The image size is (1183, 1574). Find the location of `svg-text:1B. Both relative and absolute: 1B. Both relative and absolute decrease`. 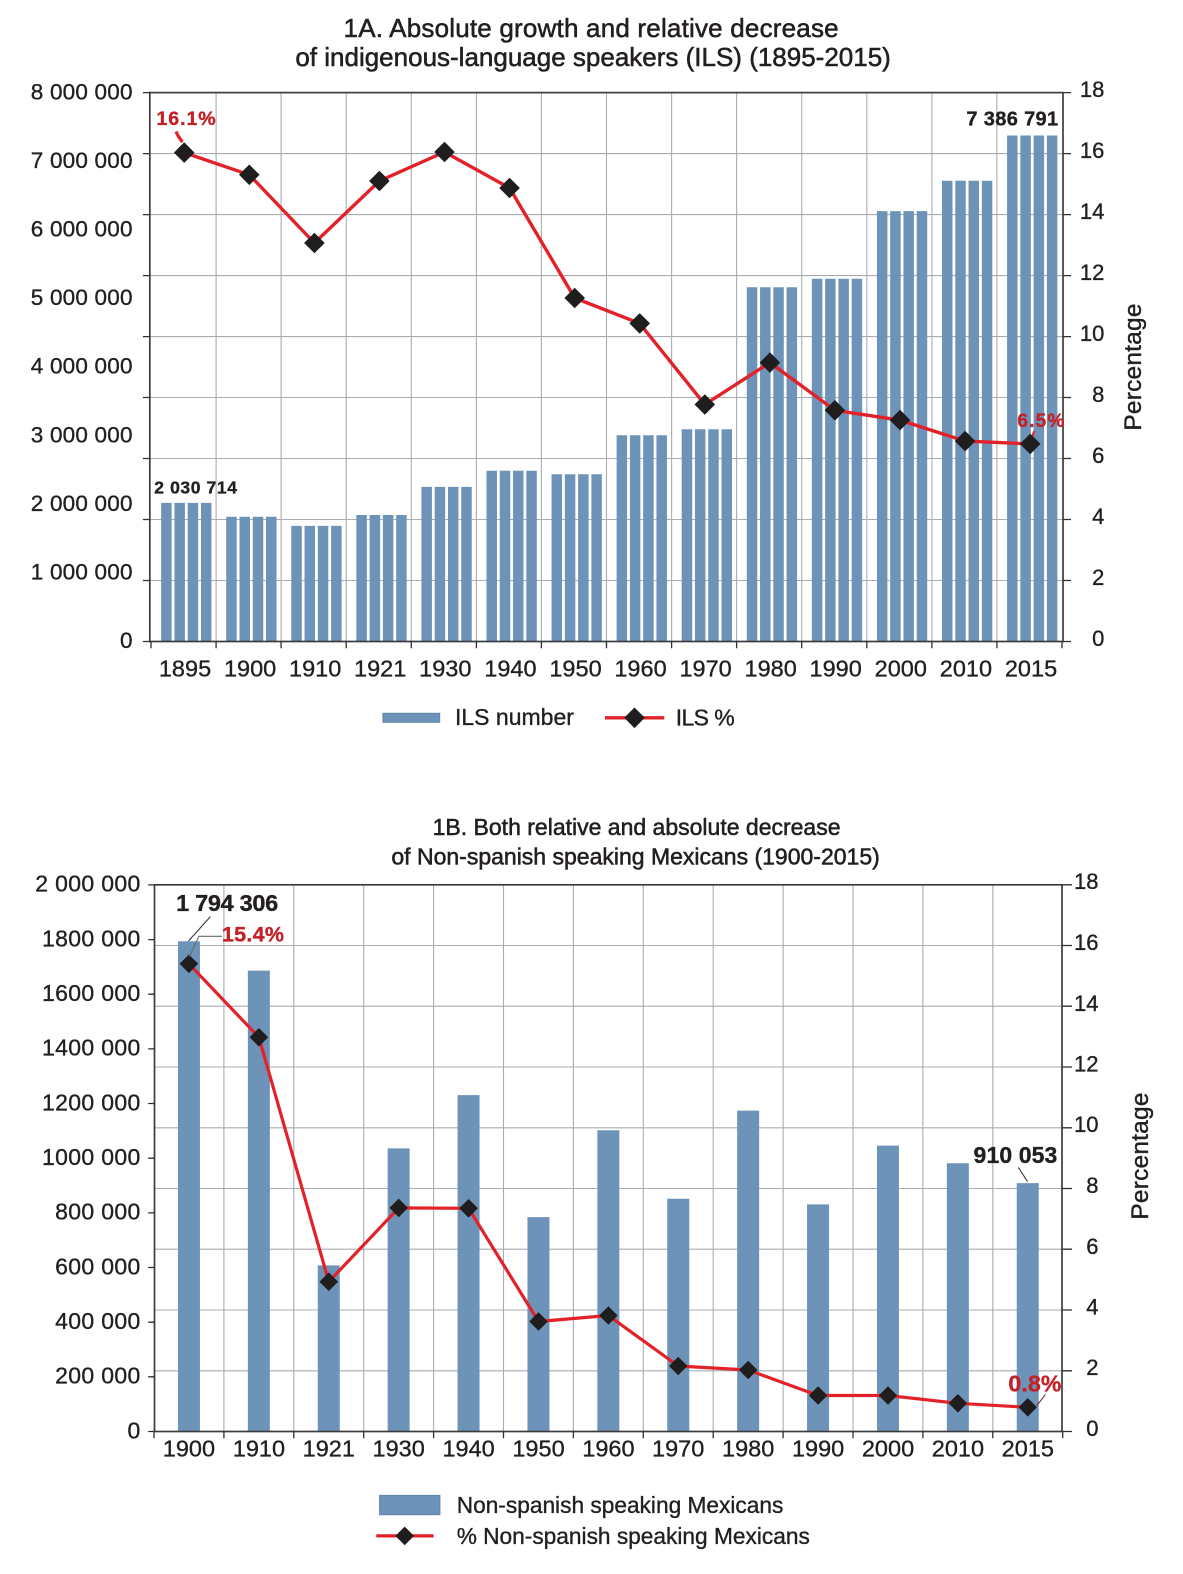

svg-text:1B. Both relative and absolute: 1B. Both relative and absolute decrease is located at coordinates (637, 827).